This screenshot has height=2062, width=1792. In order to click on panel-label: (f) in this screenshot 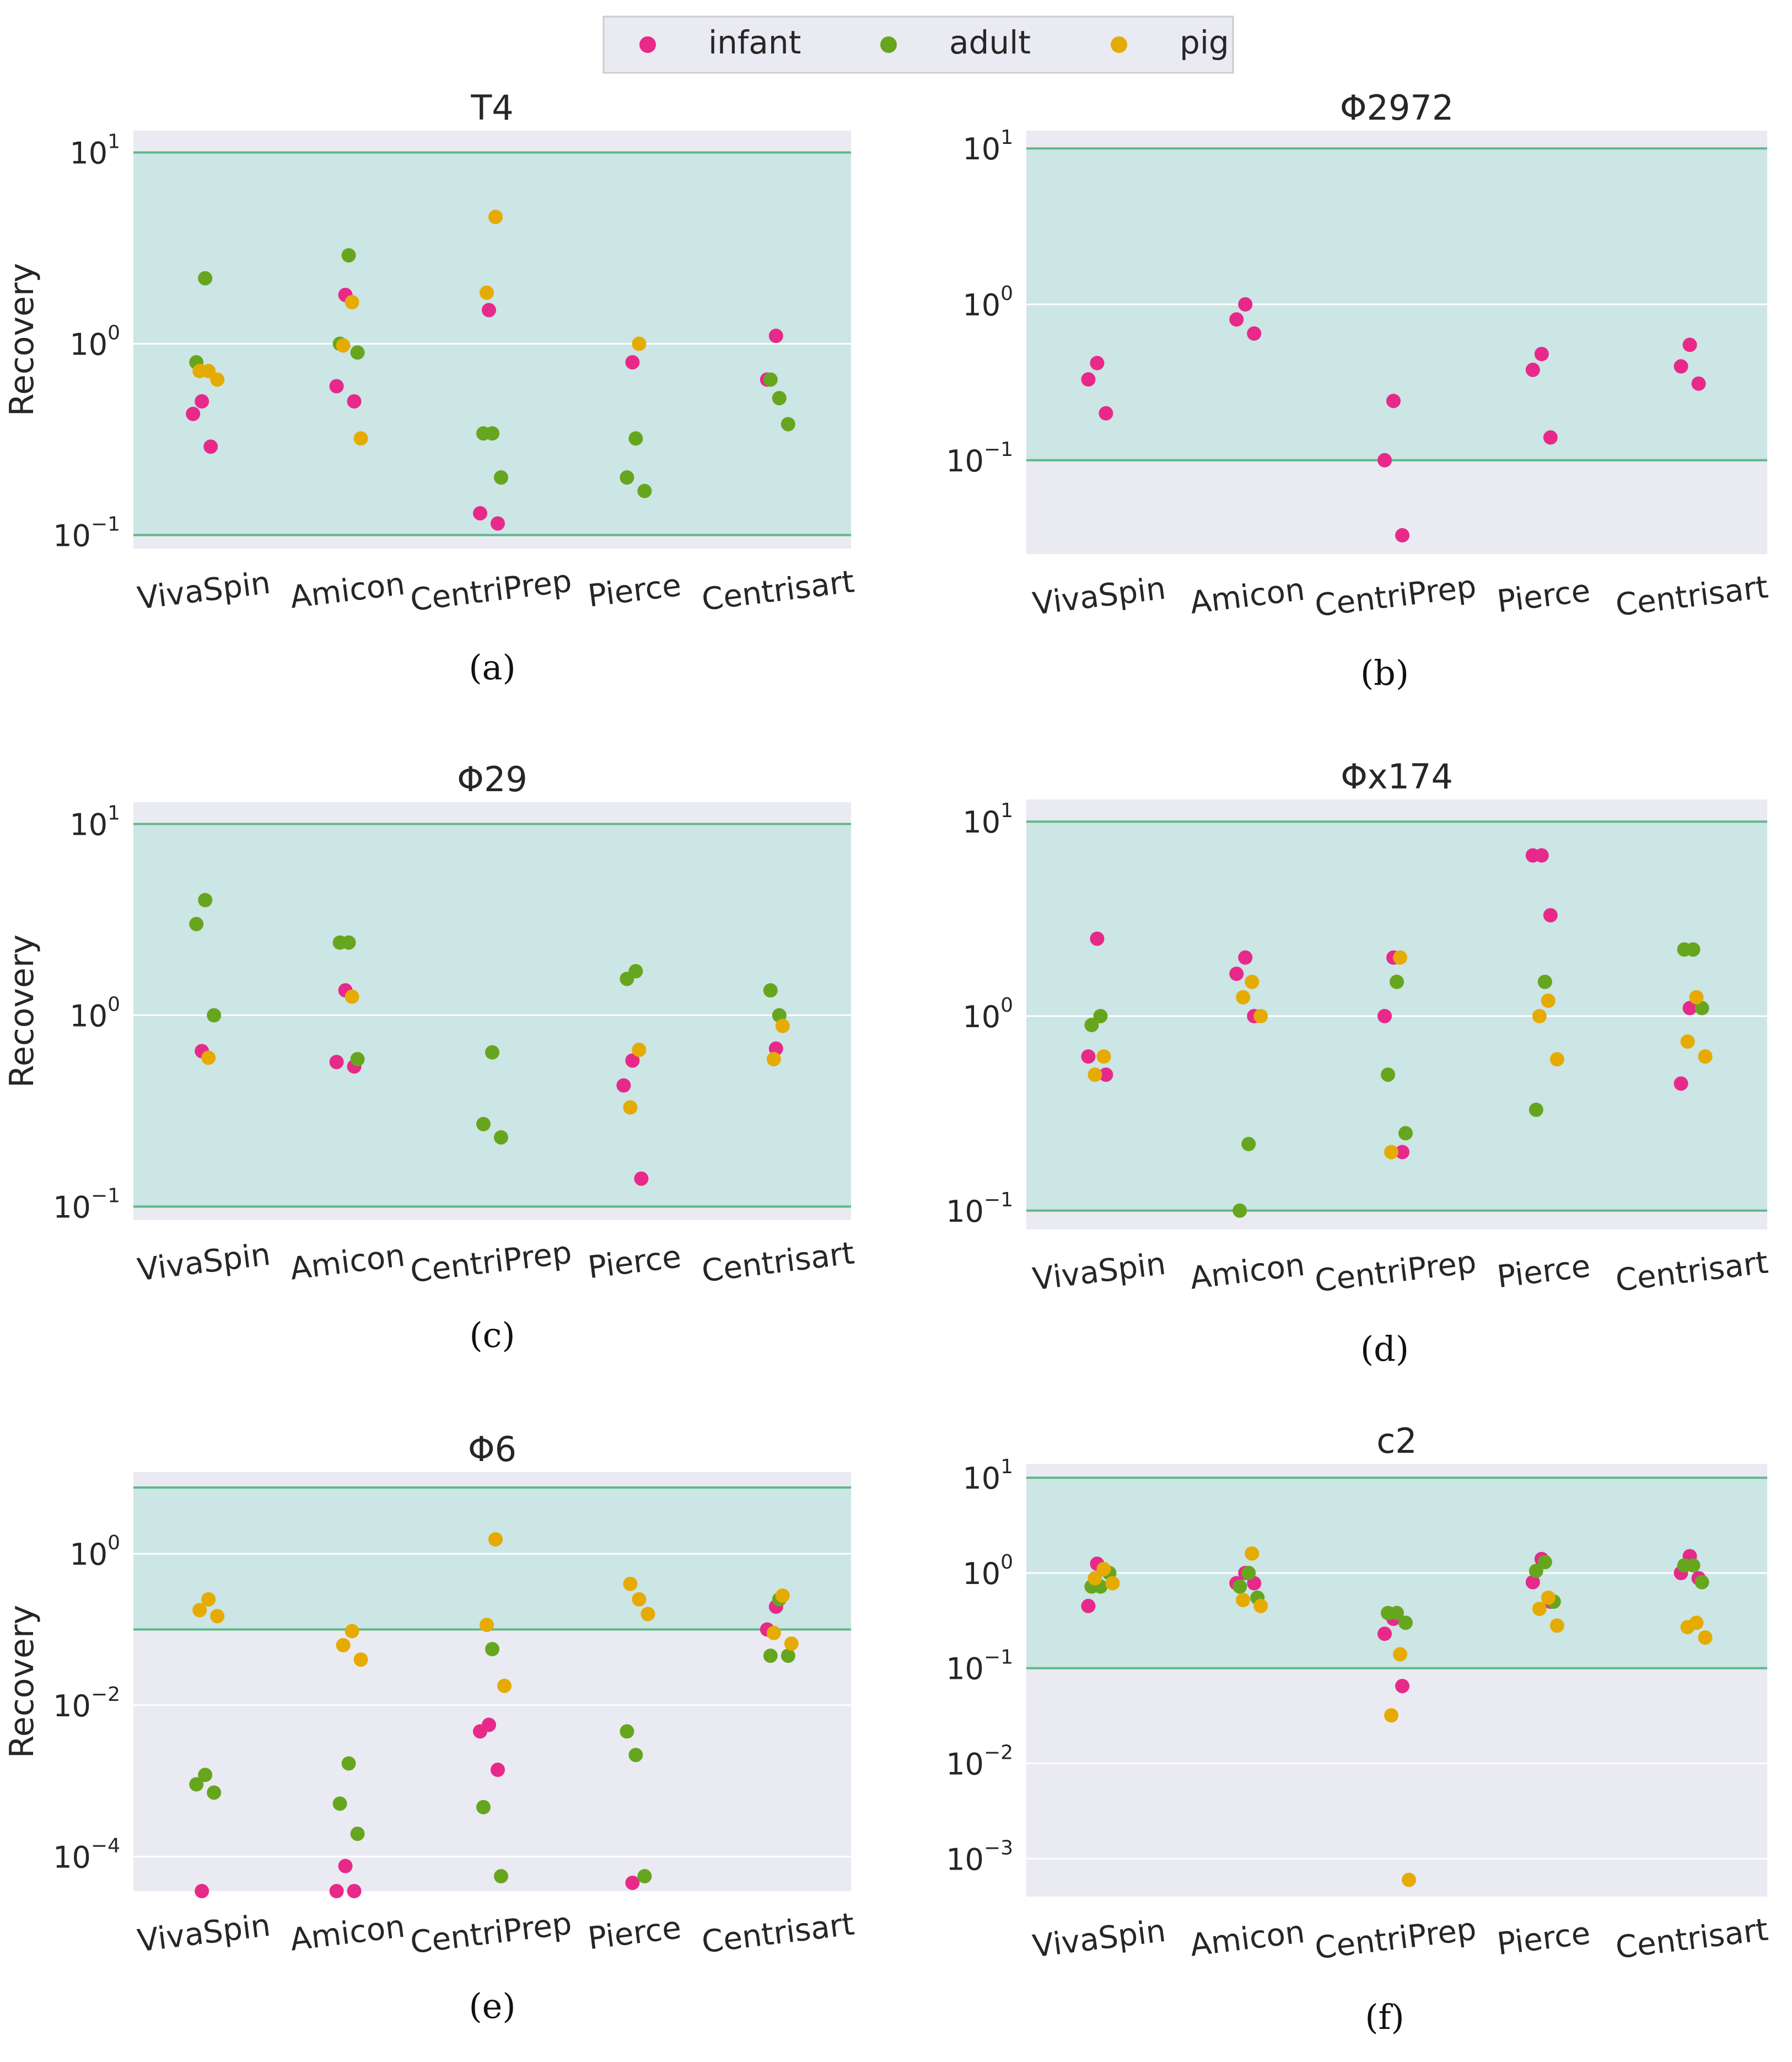, I will do `click(1384, 2017)`.